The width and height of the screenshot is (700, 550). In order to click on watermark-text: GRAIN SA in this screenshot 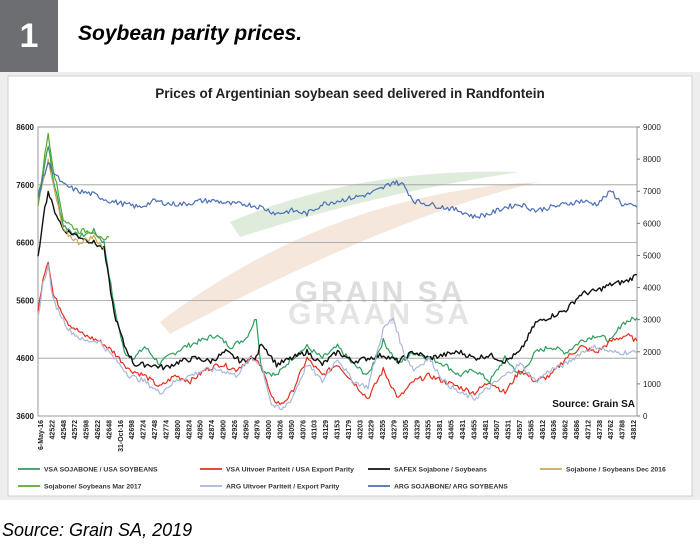, I will do `click(380, 292)`.